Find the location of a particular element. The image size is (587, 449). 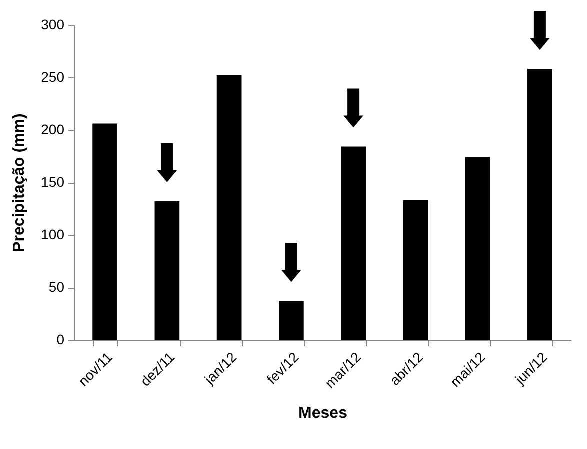

y-tick-label: 50 is located at coordinates (56, 287).